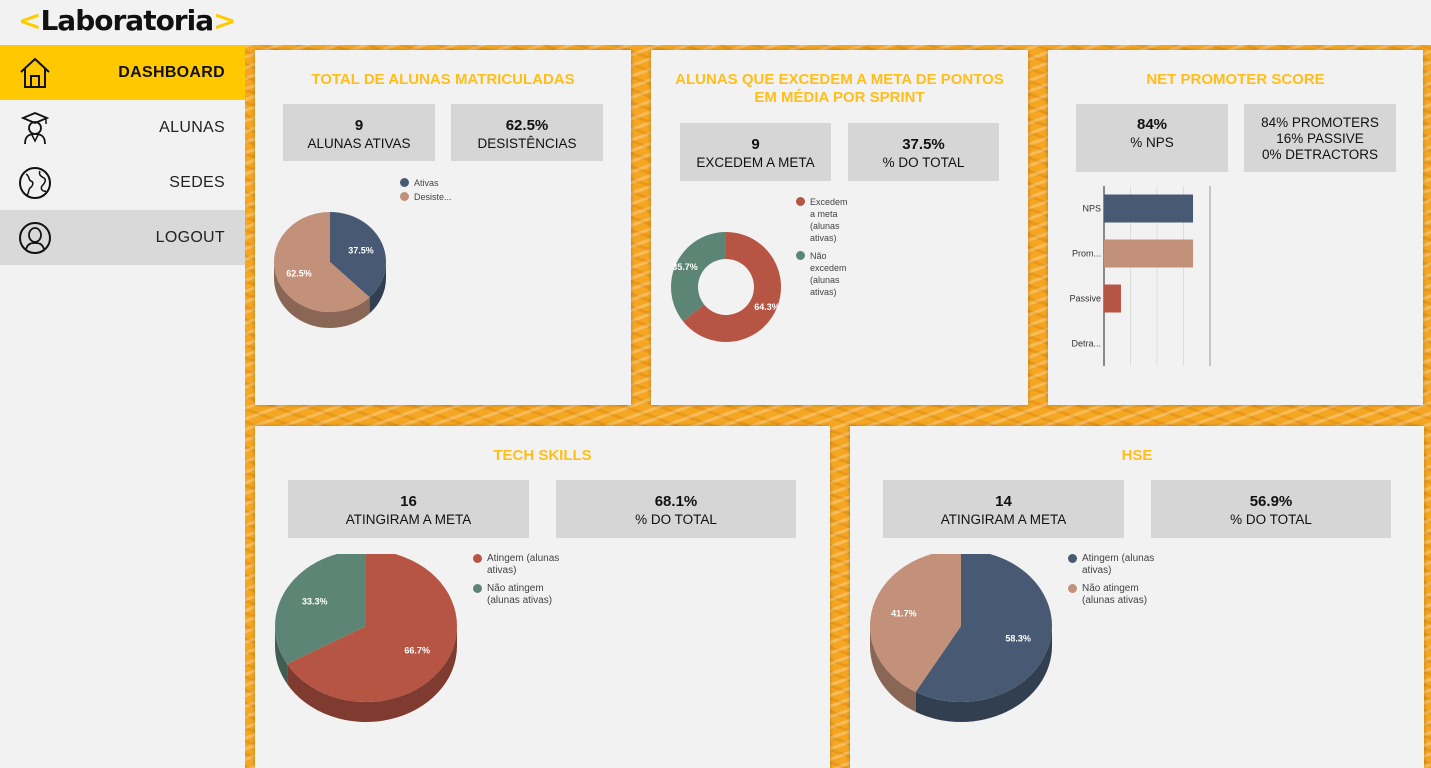 The image size is (1431, 768). What do you see at coordinates (839, 79) in the screenshot?
I see `card-title-line1: ALUNAS QUE EXCEDEM A META DE PONTOS` at bounding box center [839, 79].